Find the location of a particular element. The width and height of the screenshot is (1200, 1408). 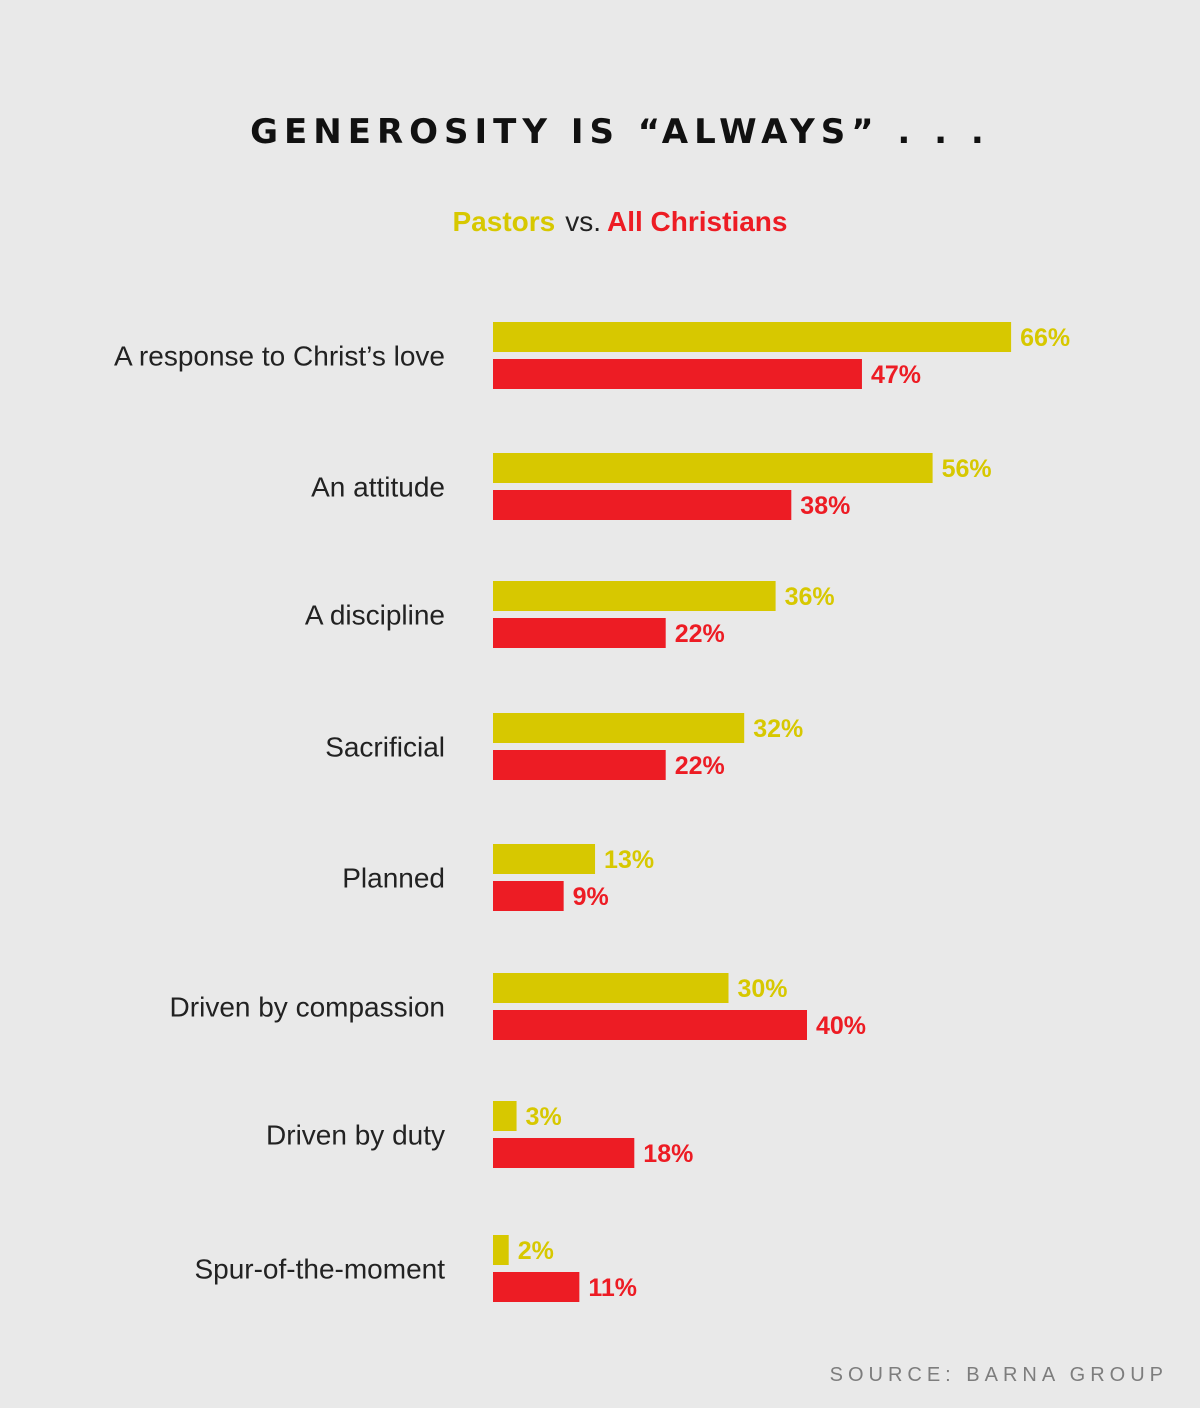

category-label: Spur-of-the-moment is located at coordinates (319, 1269).